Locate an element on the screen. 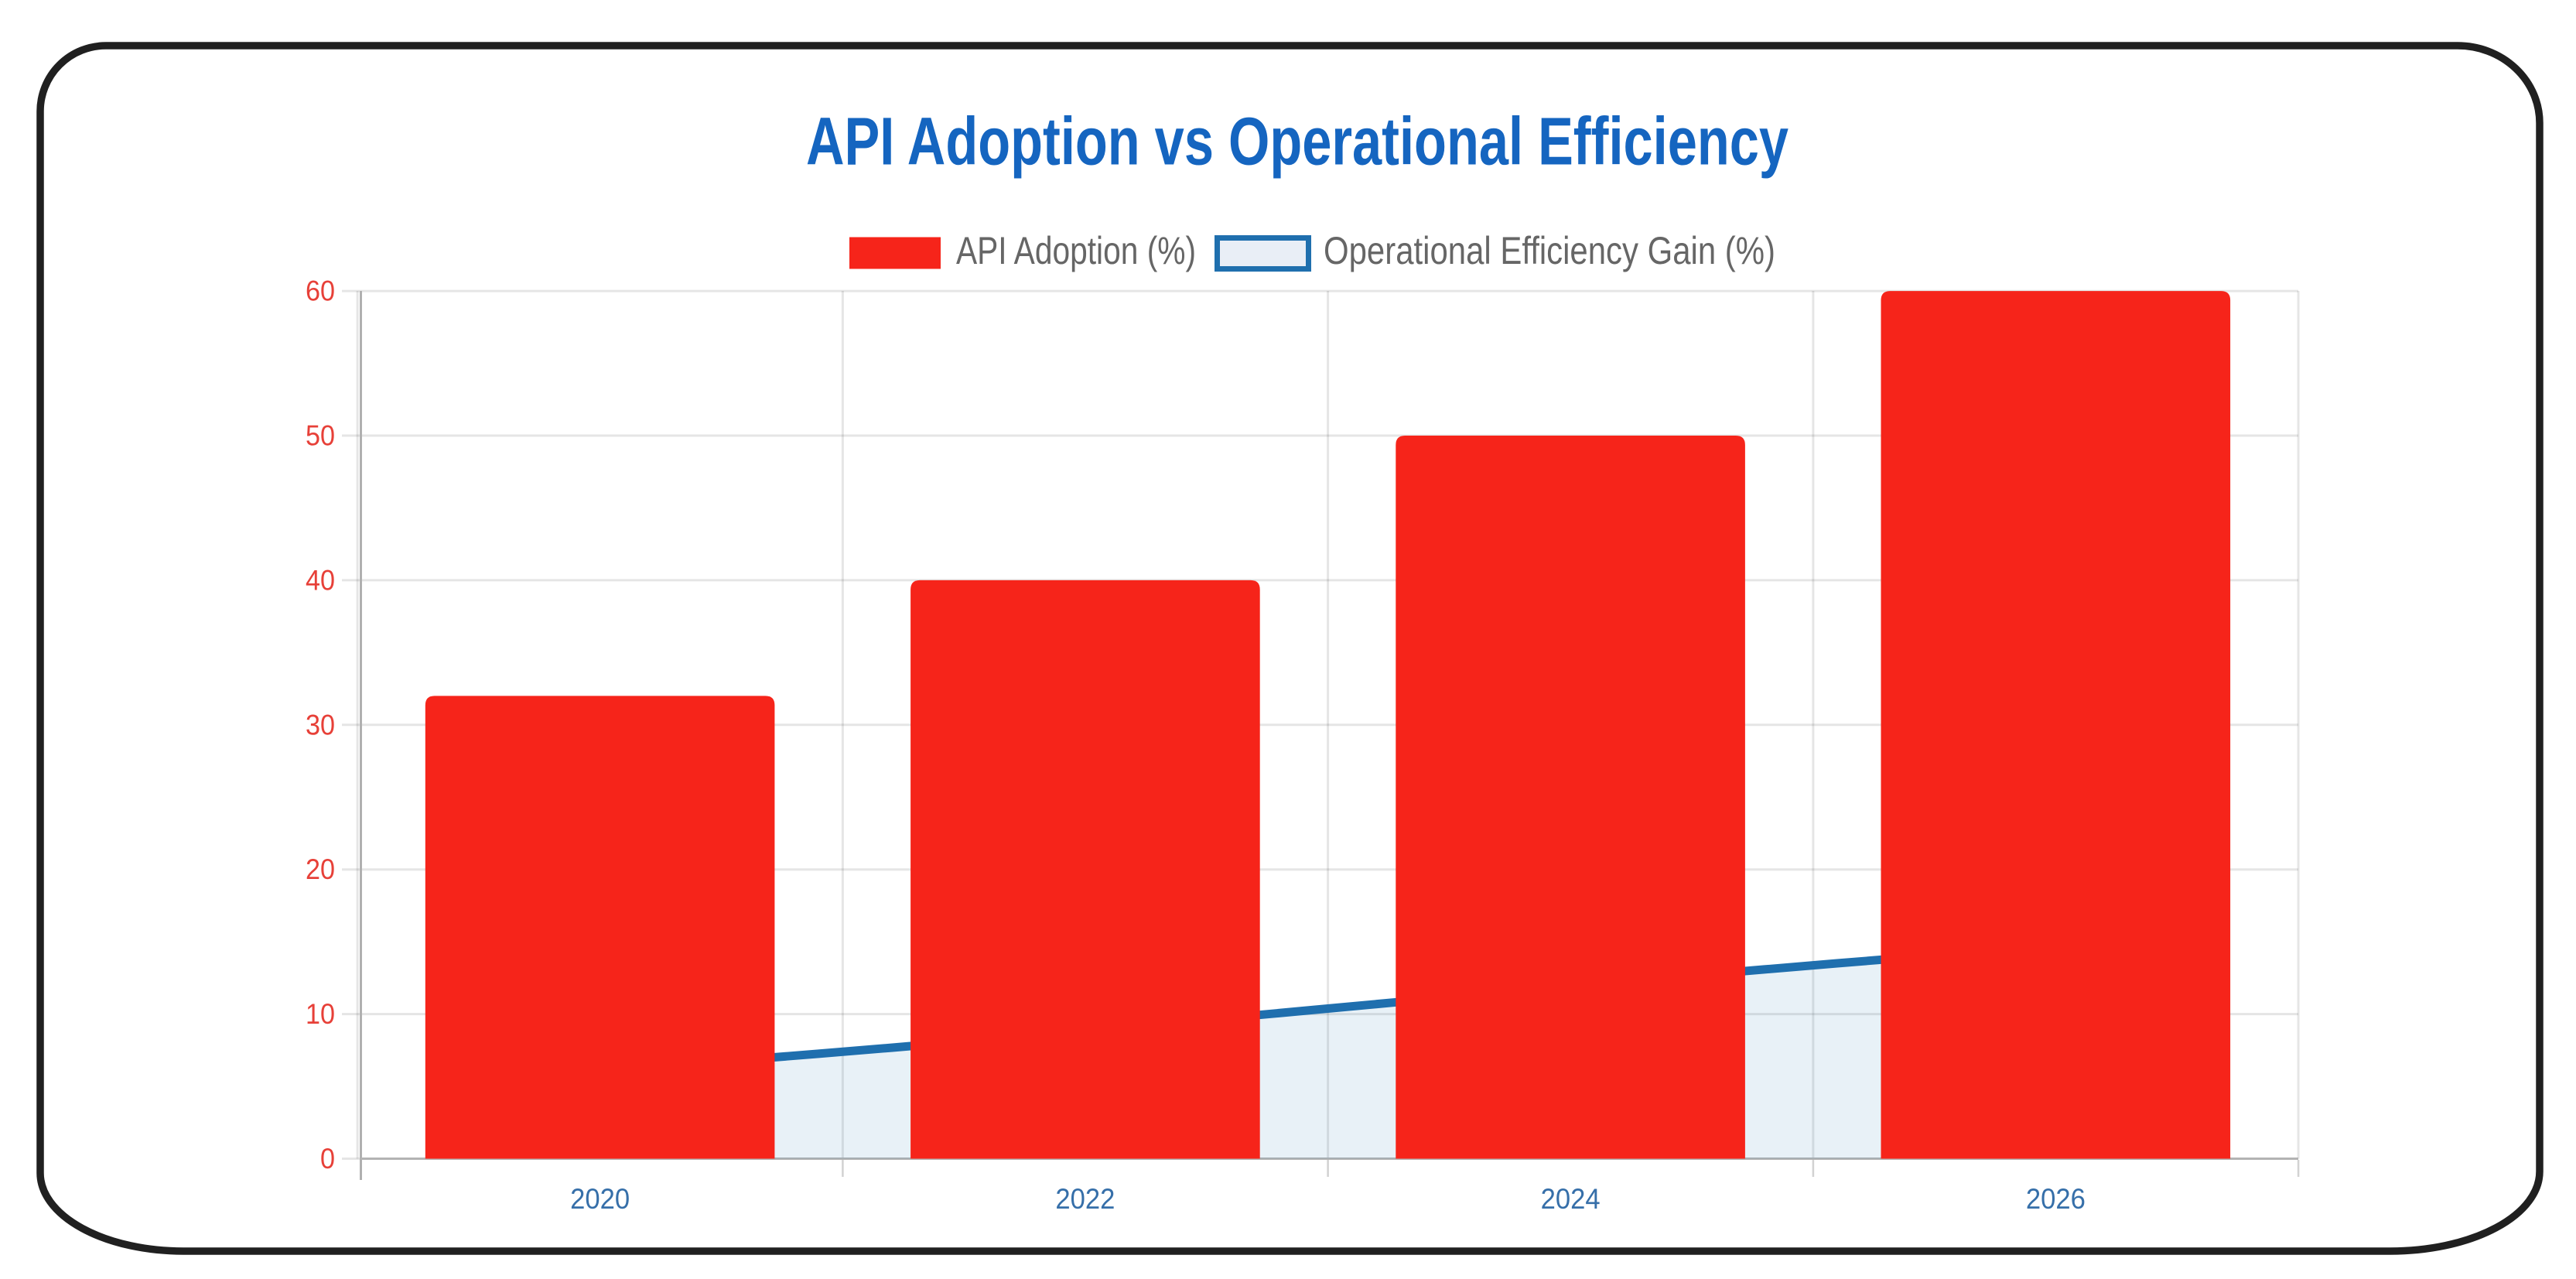 The width and height of the screenshot is (2576, 1279). svg-text: 30 is located at coordinates (320, 724).